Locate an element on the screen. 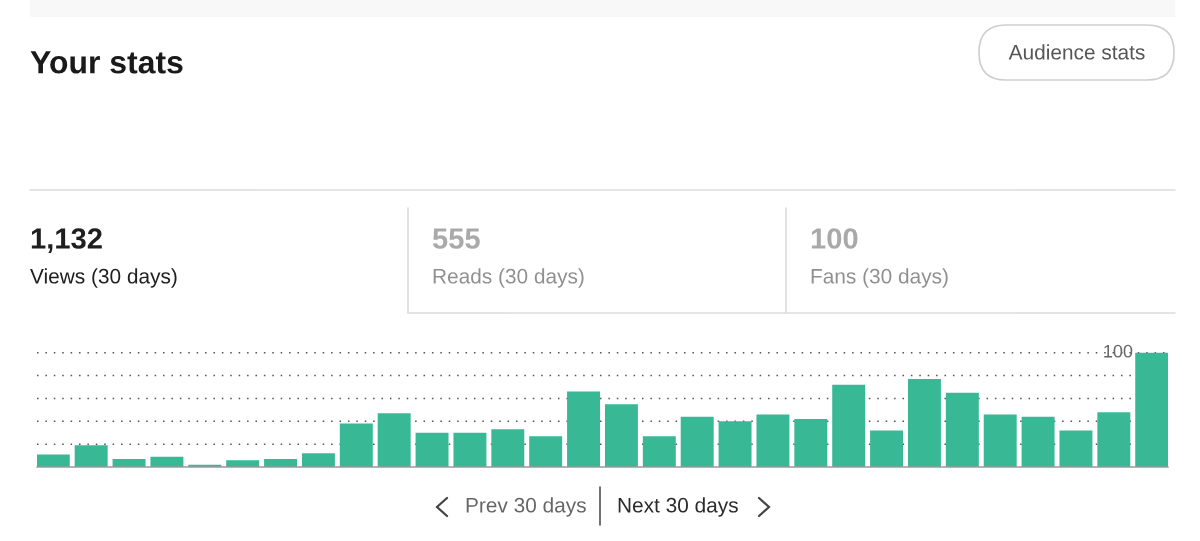 This screenshot has height=541, width=1200. ref-line-label: 100 is located at coordinates (1118, 351).